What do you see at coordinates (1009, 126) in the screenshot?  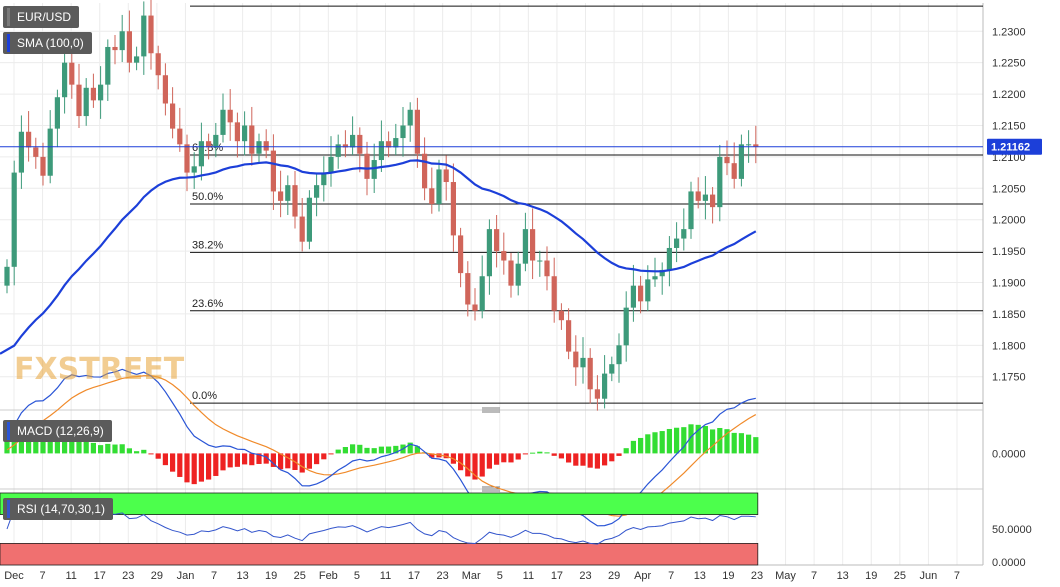 I see `y-tick-label: 1.2150` at bounding box center [1009, 126].